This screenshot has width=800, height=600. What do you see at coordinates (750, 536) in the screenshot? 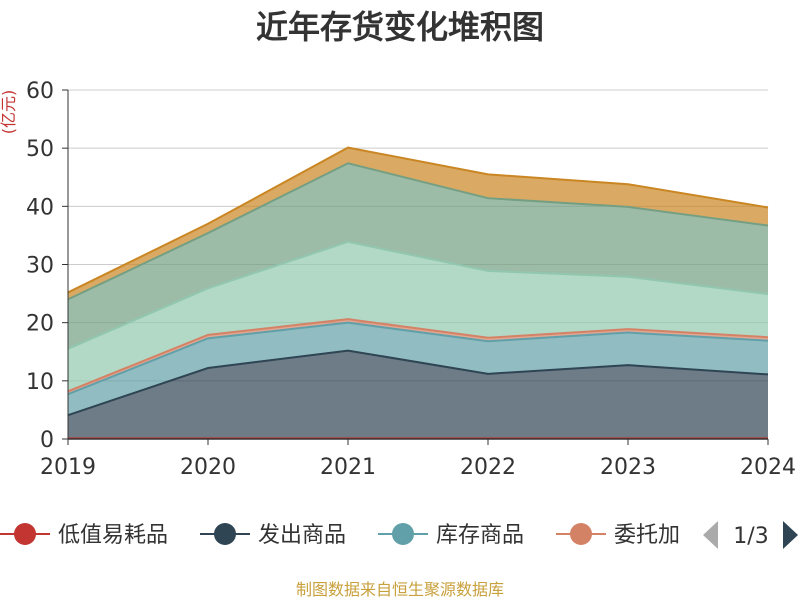
I see `legend-page-indicator: 1/3` at bounding box center [750, 536].